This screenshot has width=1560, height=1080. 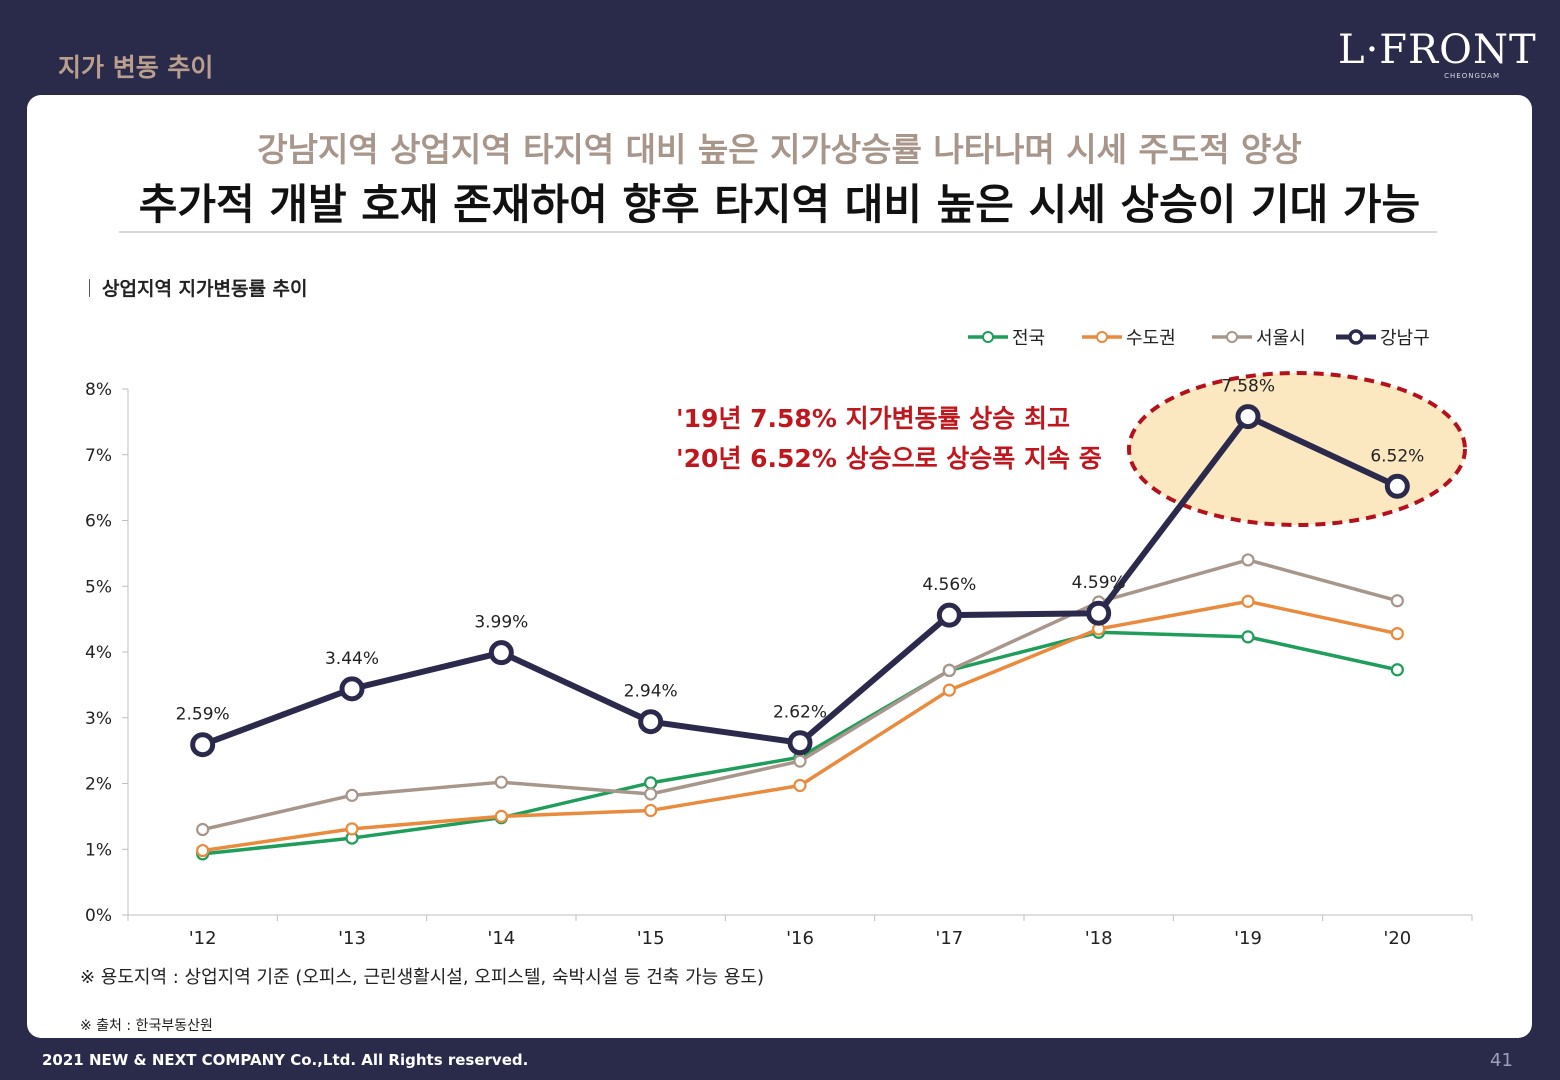 I want to click on data-label: 7.58%, so click(x=1248, y=387).